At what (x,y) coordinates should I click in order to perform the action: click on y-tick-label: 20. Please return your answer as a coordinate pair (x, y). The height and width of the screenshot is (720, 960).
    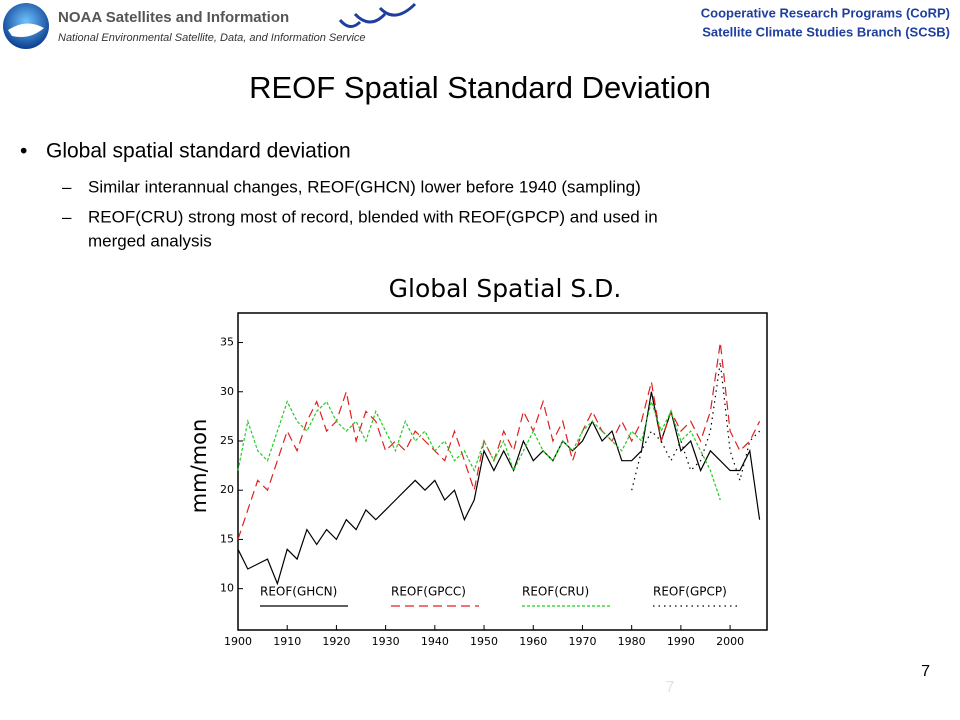
    Looking at the image, I should click on (227, 489).